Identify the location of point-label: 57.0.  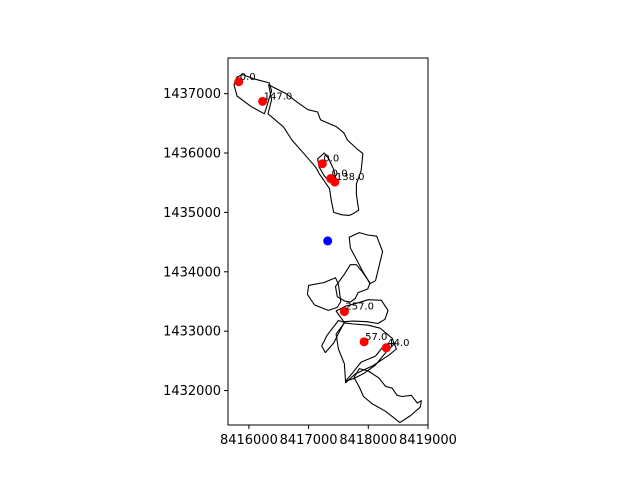
(376, 337).